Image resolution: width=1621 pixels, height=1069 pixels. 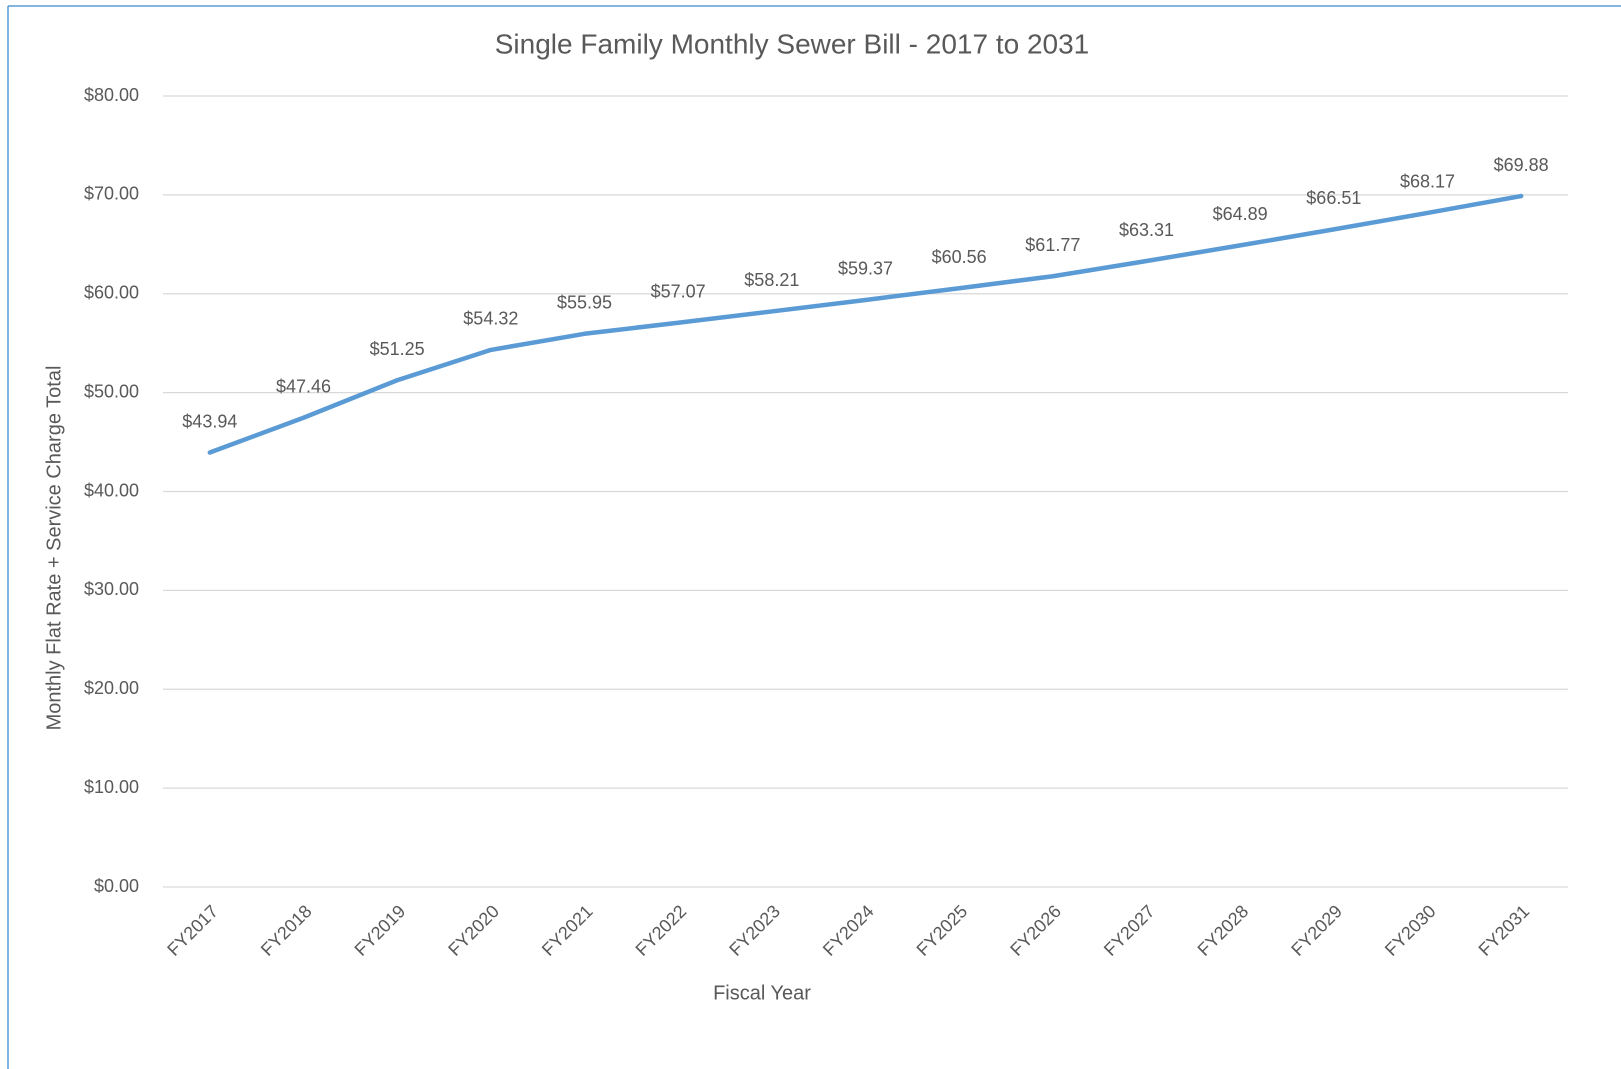 I want to click on data-label: $43.94, so click(x=209, y=421).